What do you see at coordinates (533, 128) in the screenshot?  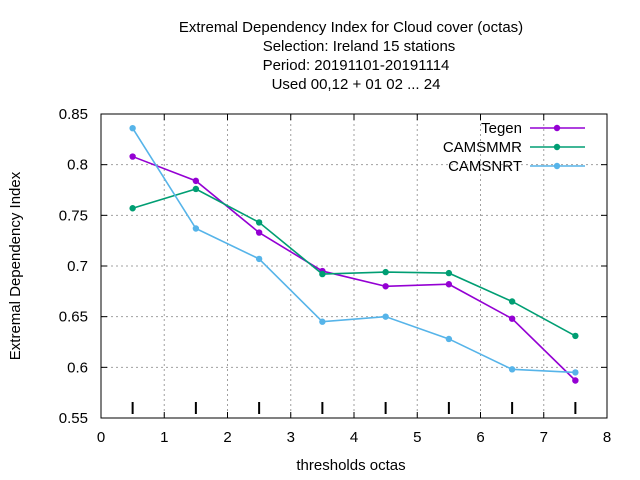 I see `legend-item: Tegen` at bounding box center [533, 128].